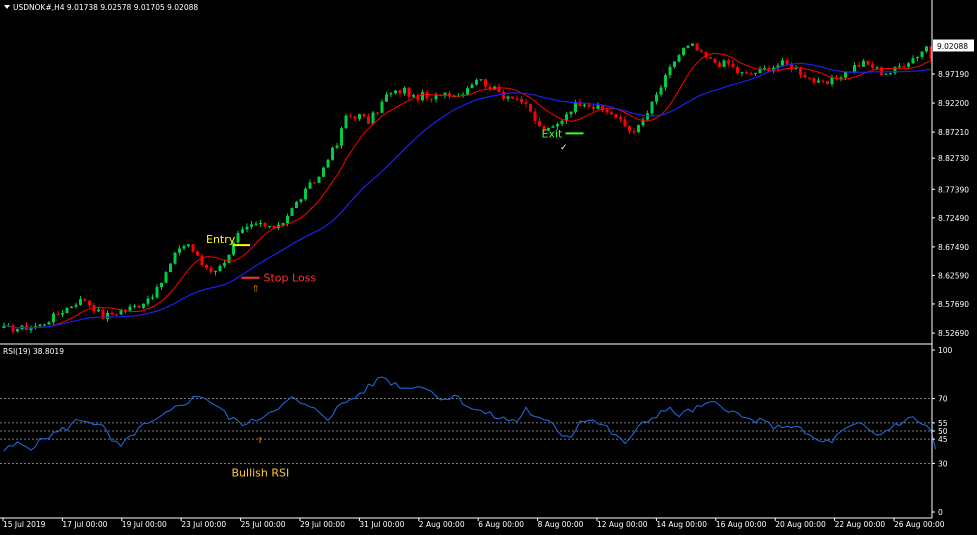 The width and height of the screenshot is (977, 535). Describe the element at coordinates (261, 457) in the screenshot. I see `rsi-annotations: Bullish RSI ⇧` at that location.